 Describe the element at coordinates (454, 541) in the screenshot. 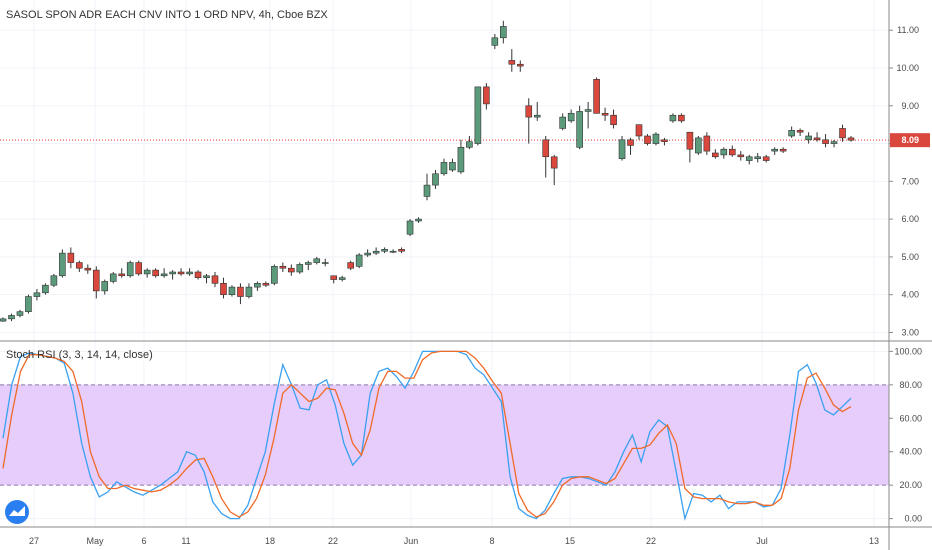

I see `time-axis: 27 May 6 11 18 22 Jun 8 15 22 Jul 13` at that location.